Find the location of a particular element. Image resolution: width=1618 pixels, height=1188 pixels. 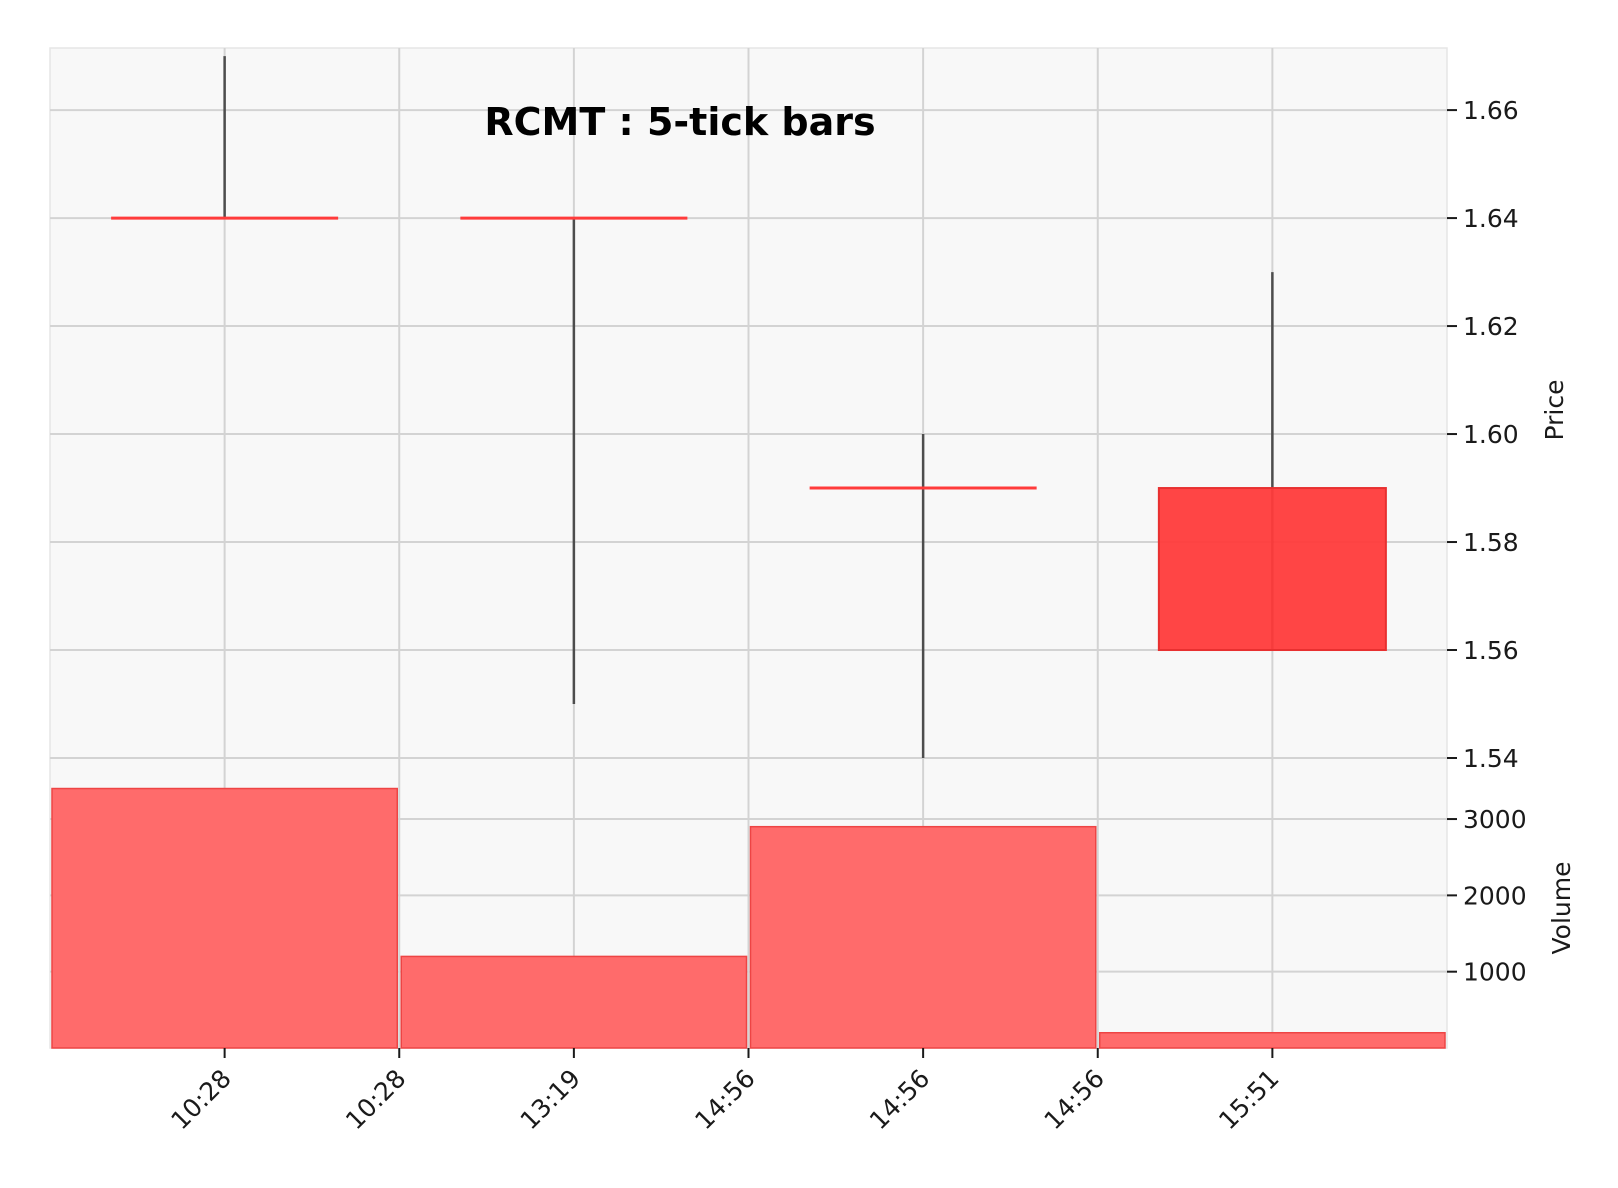

volume-tick-label: 1000 is located at coordinates (1495, 972).